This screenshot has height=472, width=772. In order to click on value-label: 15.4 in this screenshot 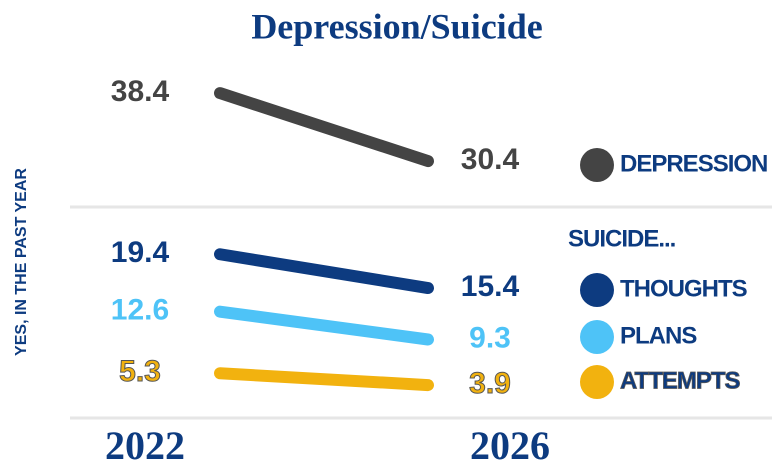, I will do `click(490, 286)`.